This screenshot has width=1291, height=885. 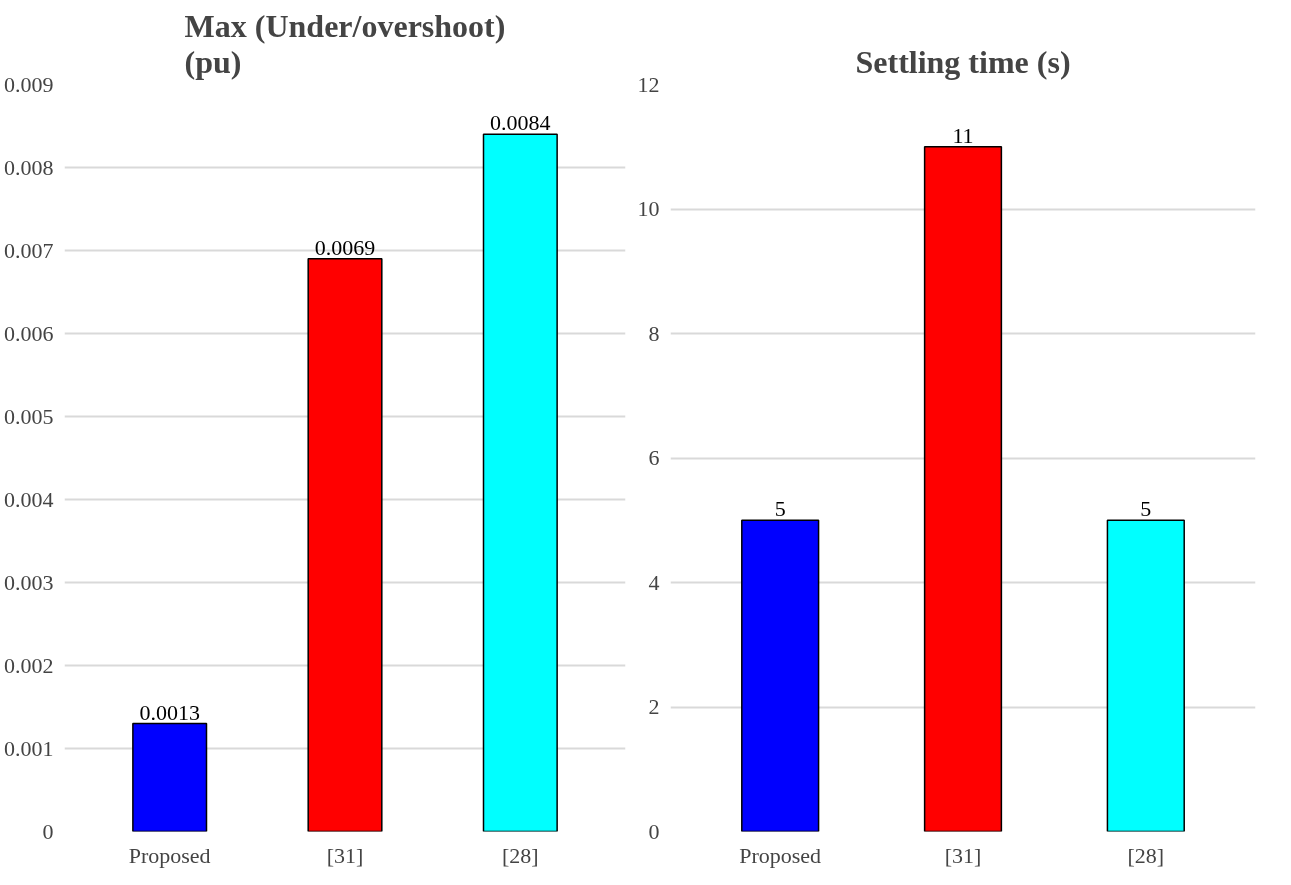 I want to click on y-tick-label: 10, so click(x=648, y=208).